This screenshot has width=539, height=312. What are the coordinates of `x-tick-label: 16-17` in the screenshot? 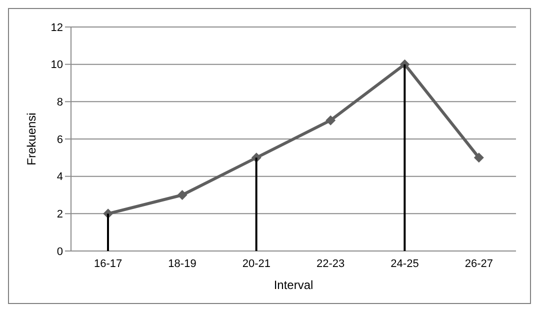 It's located at (108, 264).